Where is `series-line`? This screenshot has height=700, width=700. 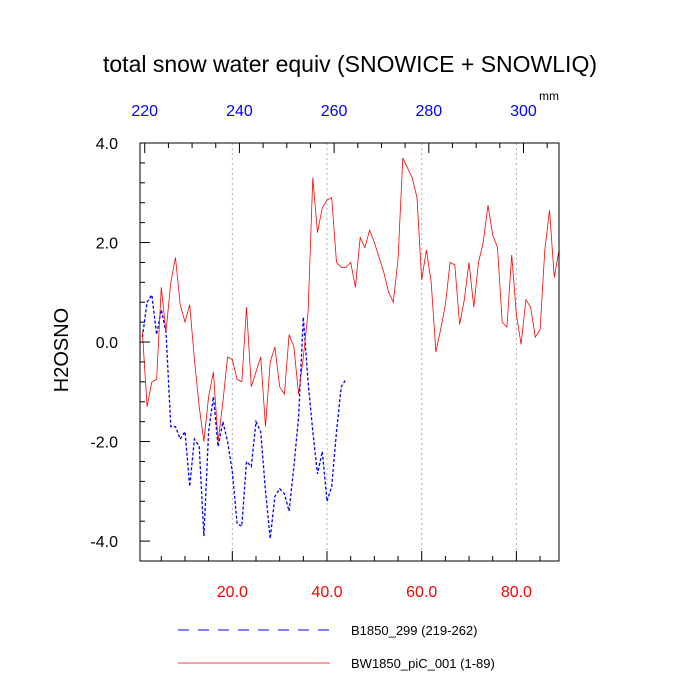
series-line is located at coordinates (244, 415).